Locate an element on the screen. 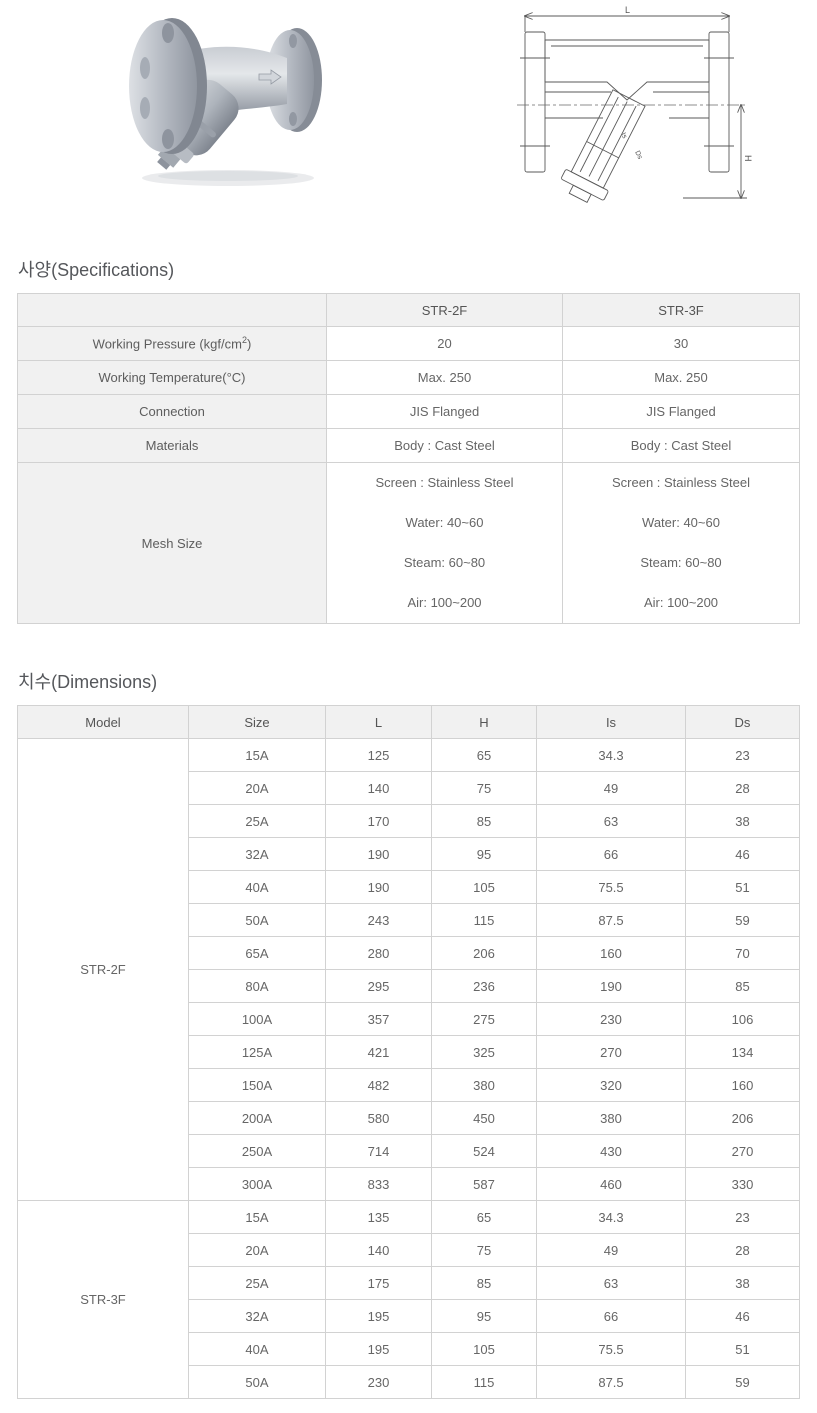 This screenshot has height=1413, width=817. dims-value-cell: 63 is located at coordinates (611, 821).